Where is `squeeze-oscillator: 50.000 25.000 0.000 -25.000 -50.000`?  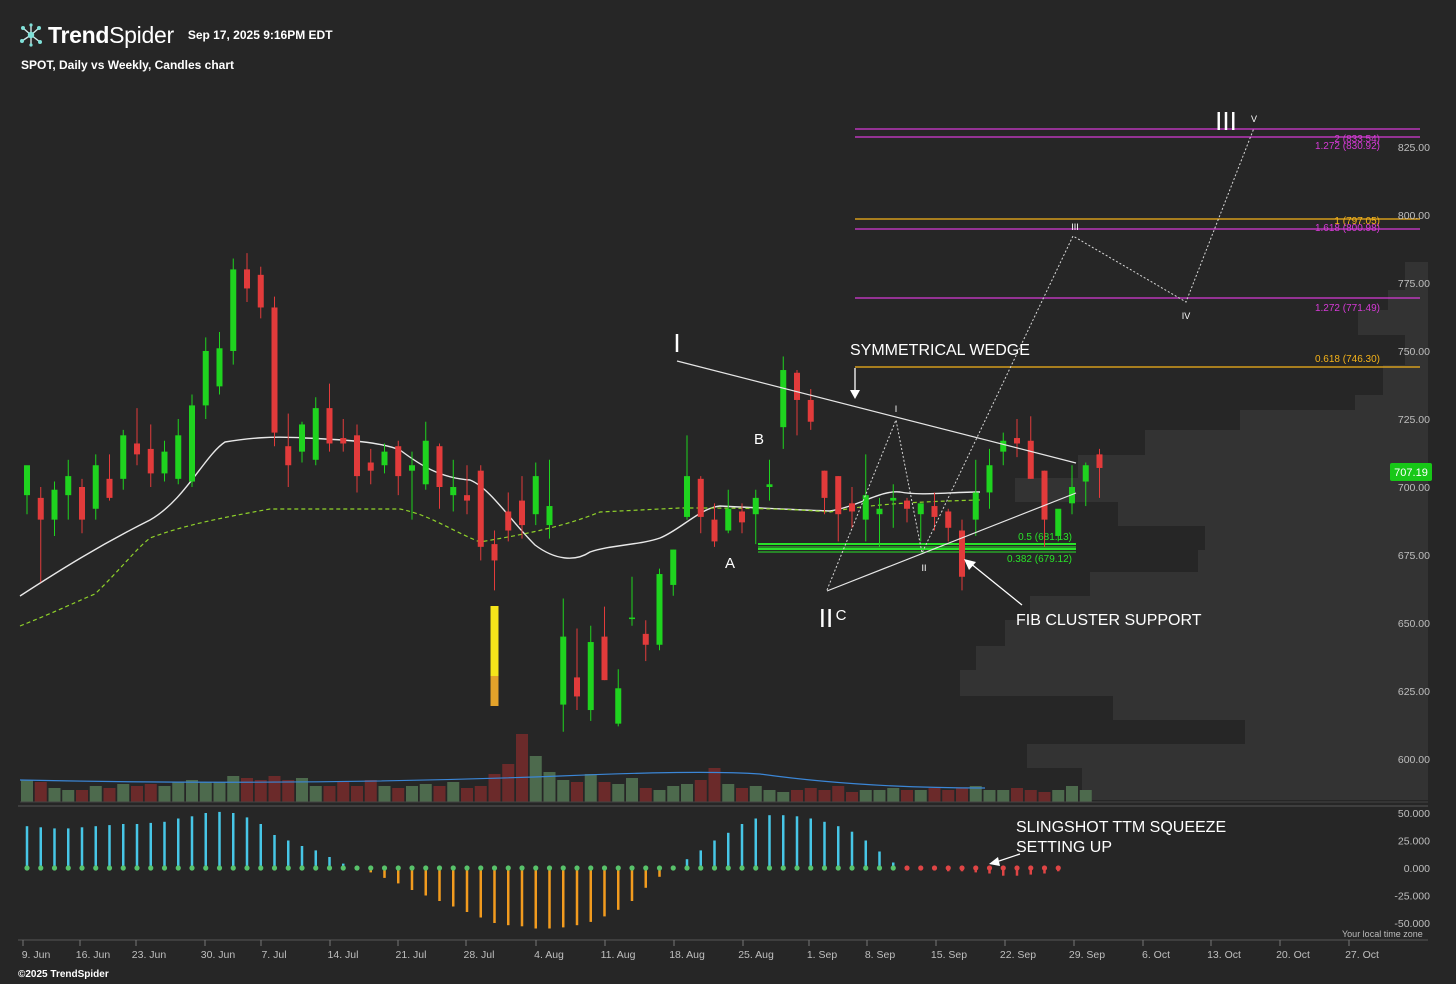
squeeze-oscillator: 50.000 25.000 0.000 -25.000 -50.000 is located at coordinates (724, 867).